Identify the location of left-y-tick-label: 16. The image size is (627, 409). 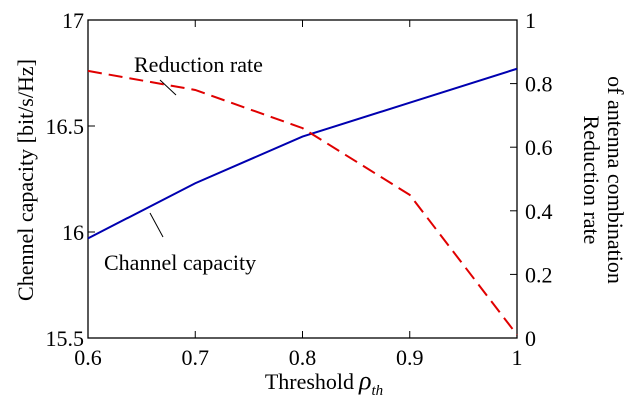
(73, 232).